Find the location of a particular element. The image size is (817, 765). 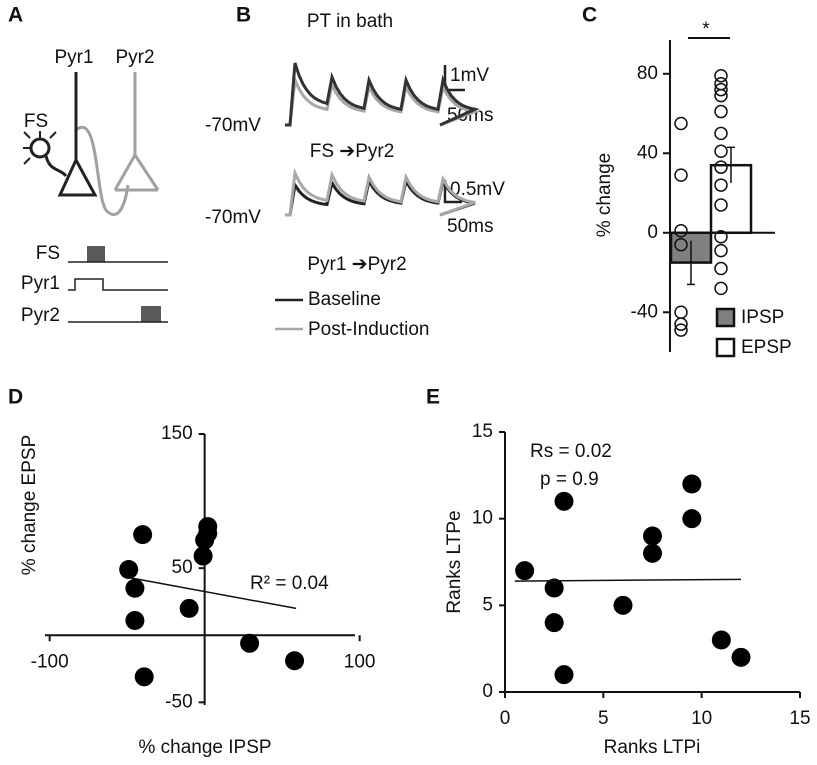

legend-label: Baseline is located at coordinates (344, 299).